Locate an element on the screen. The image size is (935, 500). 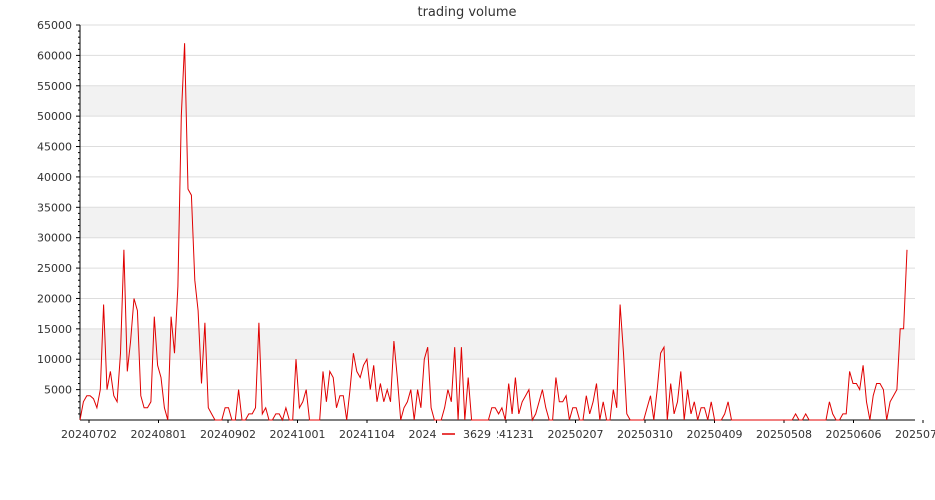
y-tick-label: 60000 is located at coordinates (54, 55).